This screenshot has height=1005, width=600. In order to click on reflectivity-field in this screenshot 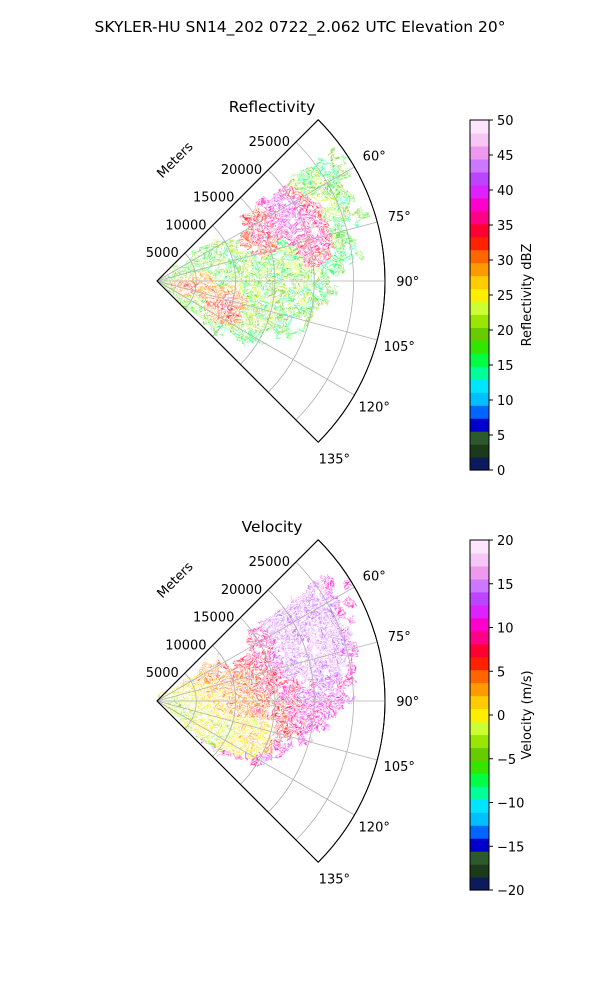, I will do `click(263, 248)`.